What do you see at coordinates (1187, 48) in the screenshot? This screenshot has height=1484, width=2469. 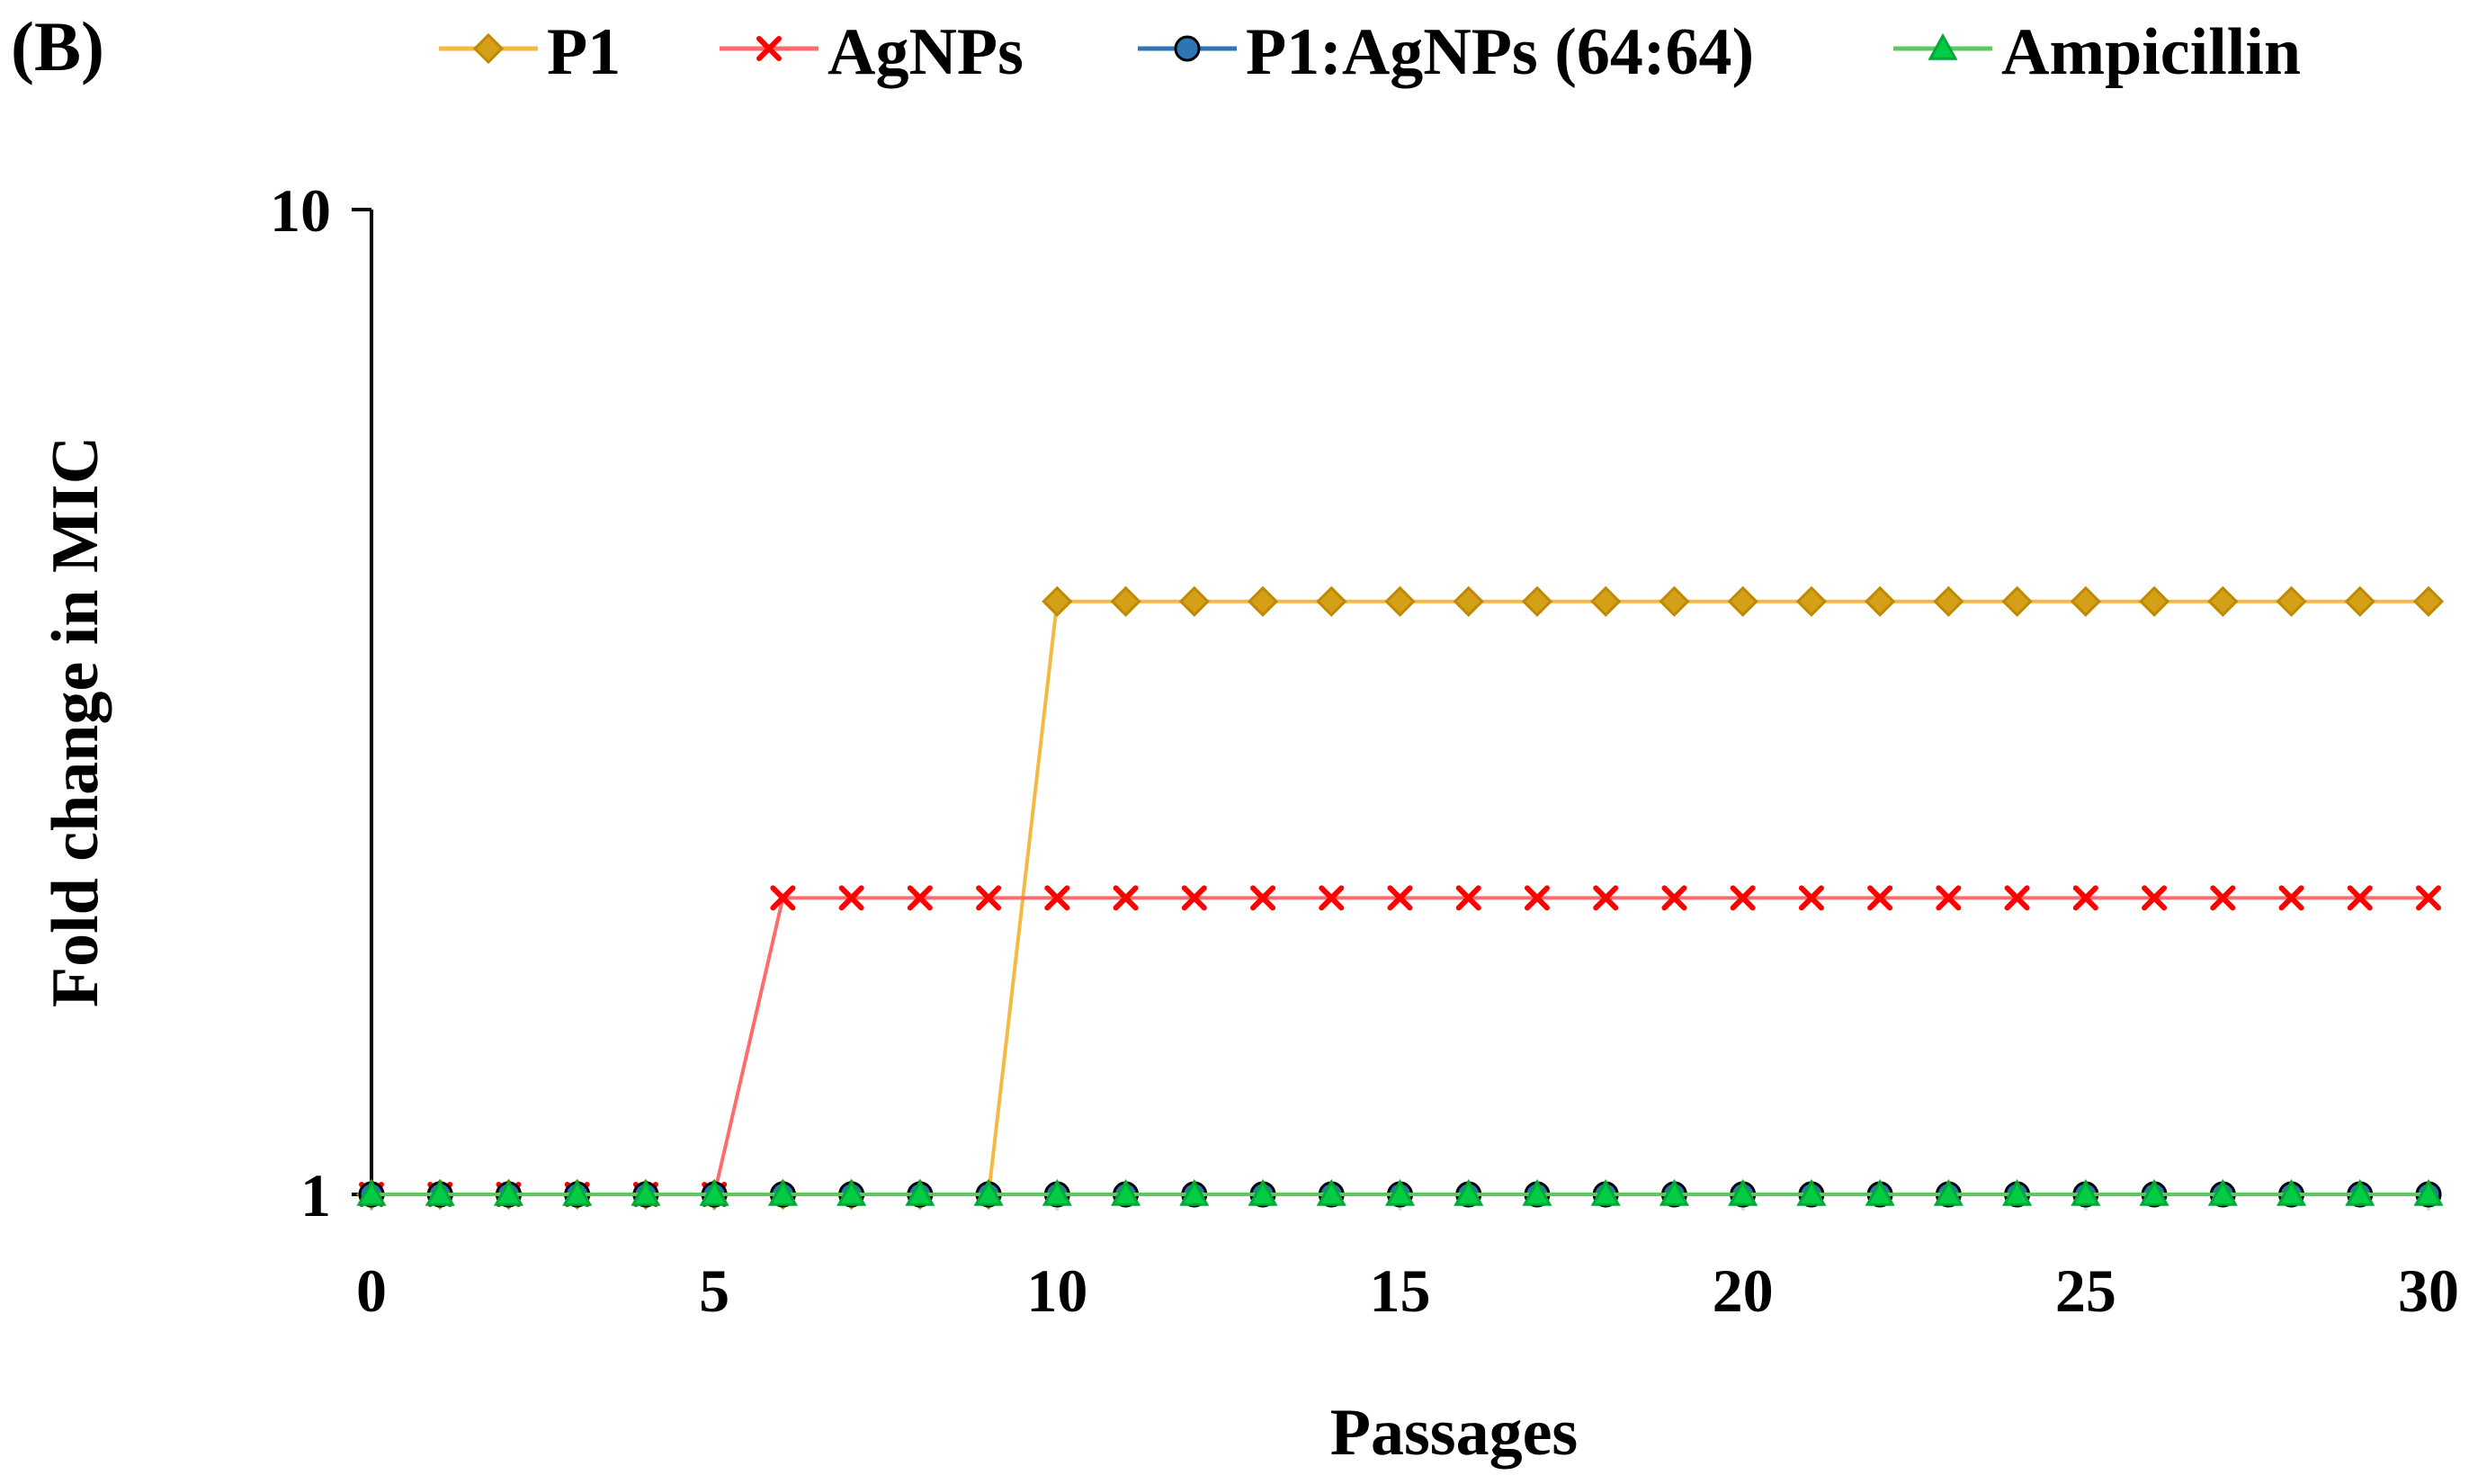 I see `circle-marker` at bounding box center [1187, 48].